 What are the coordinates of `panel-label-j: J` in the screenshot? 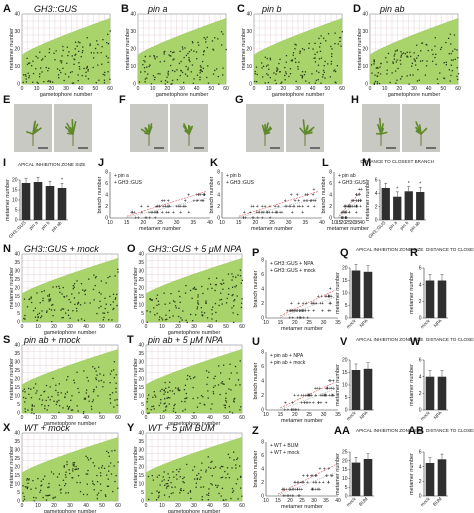 It's located at (101, 163).